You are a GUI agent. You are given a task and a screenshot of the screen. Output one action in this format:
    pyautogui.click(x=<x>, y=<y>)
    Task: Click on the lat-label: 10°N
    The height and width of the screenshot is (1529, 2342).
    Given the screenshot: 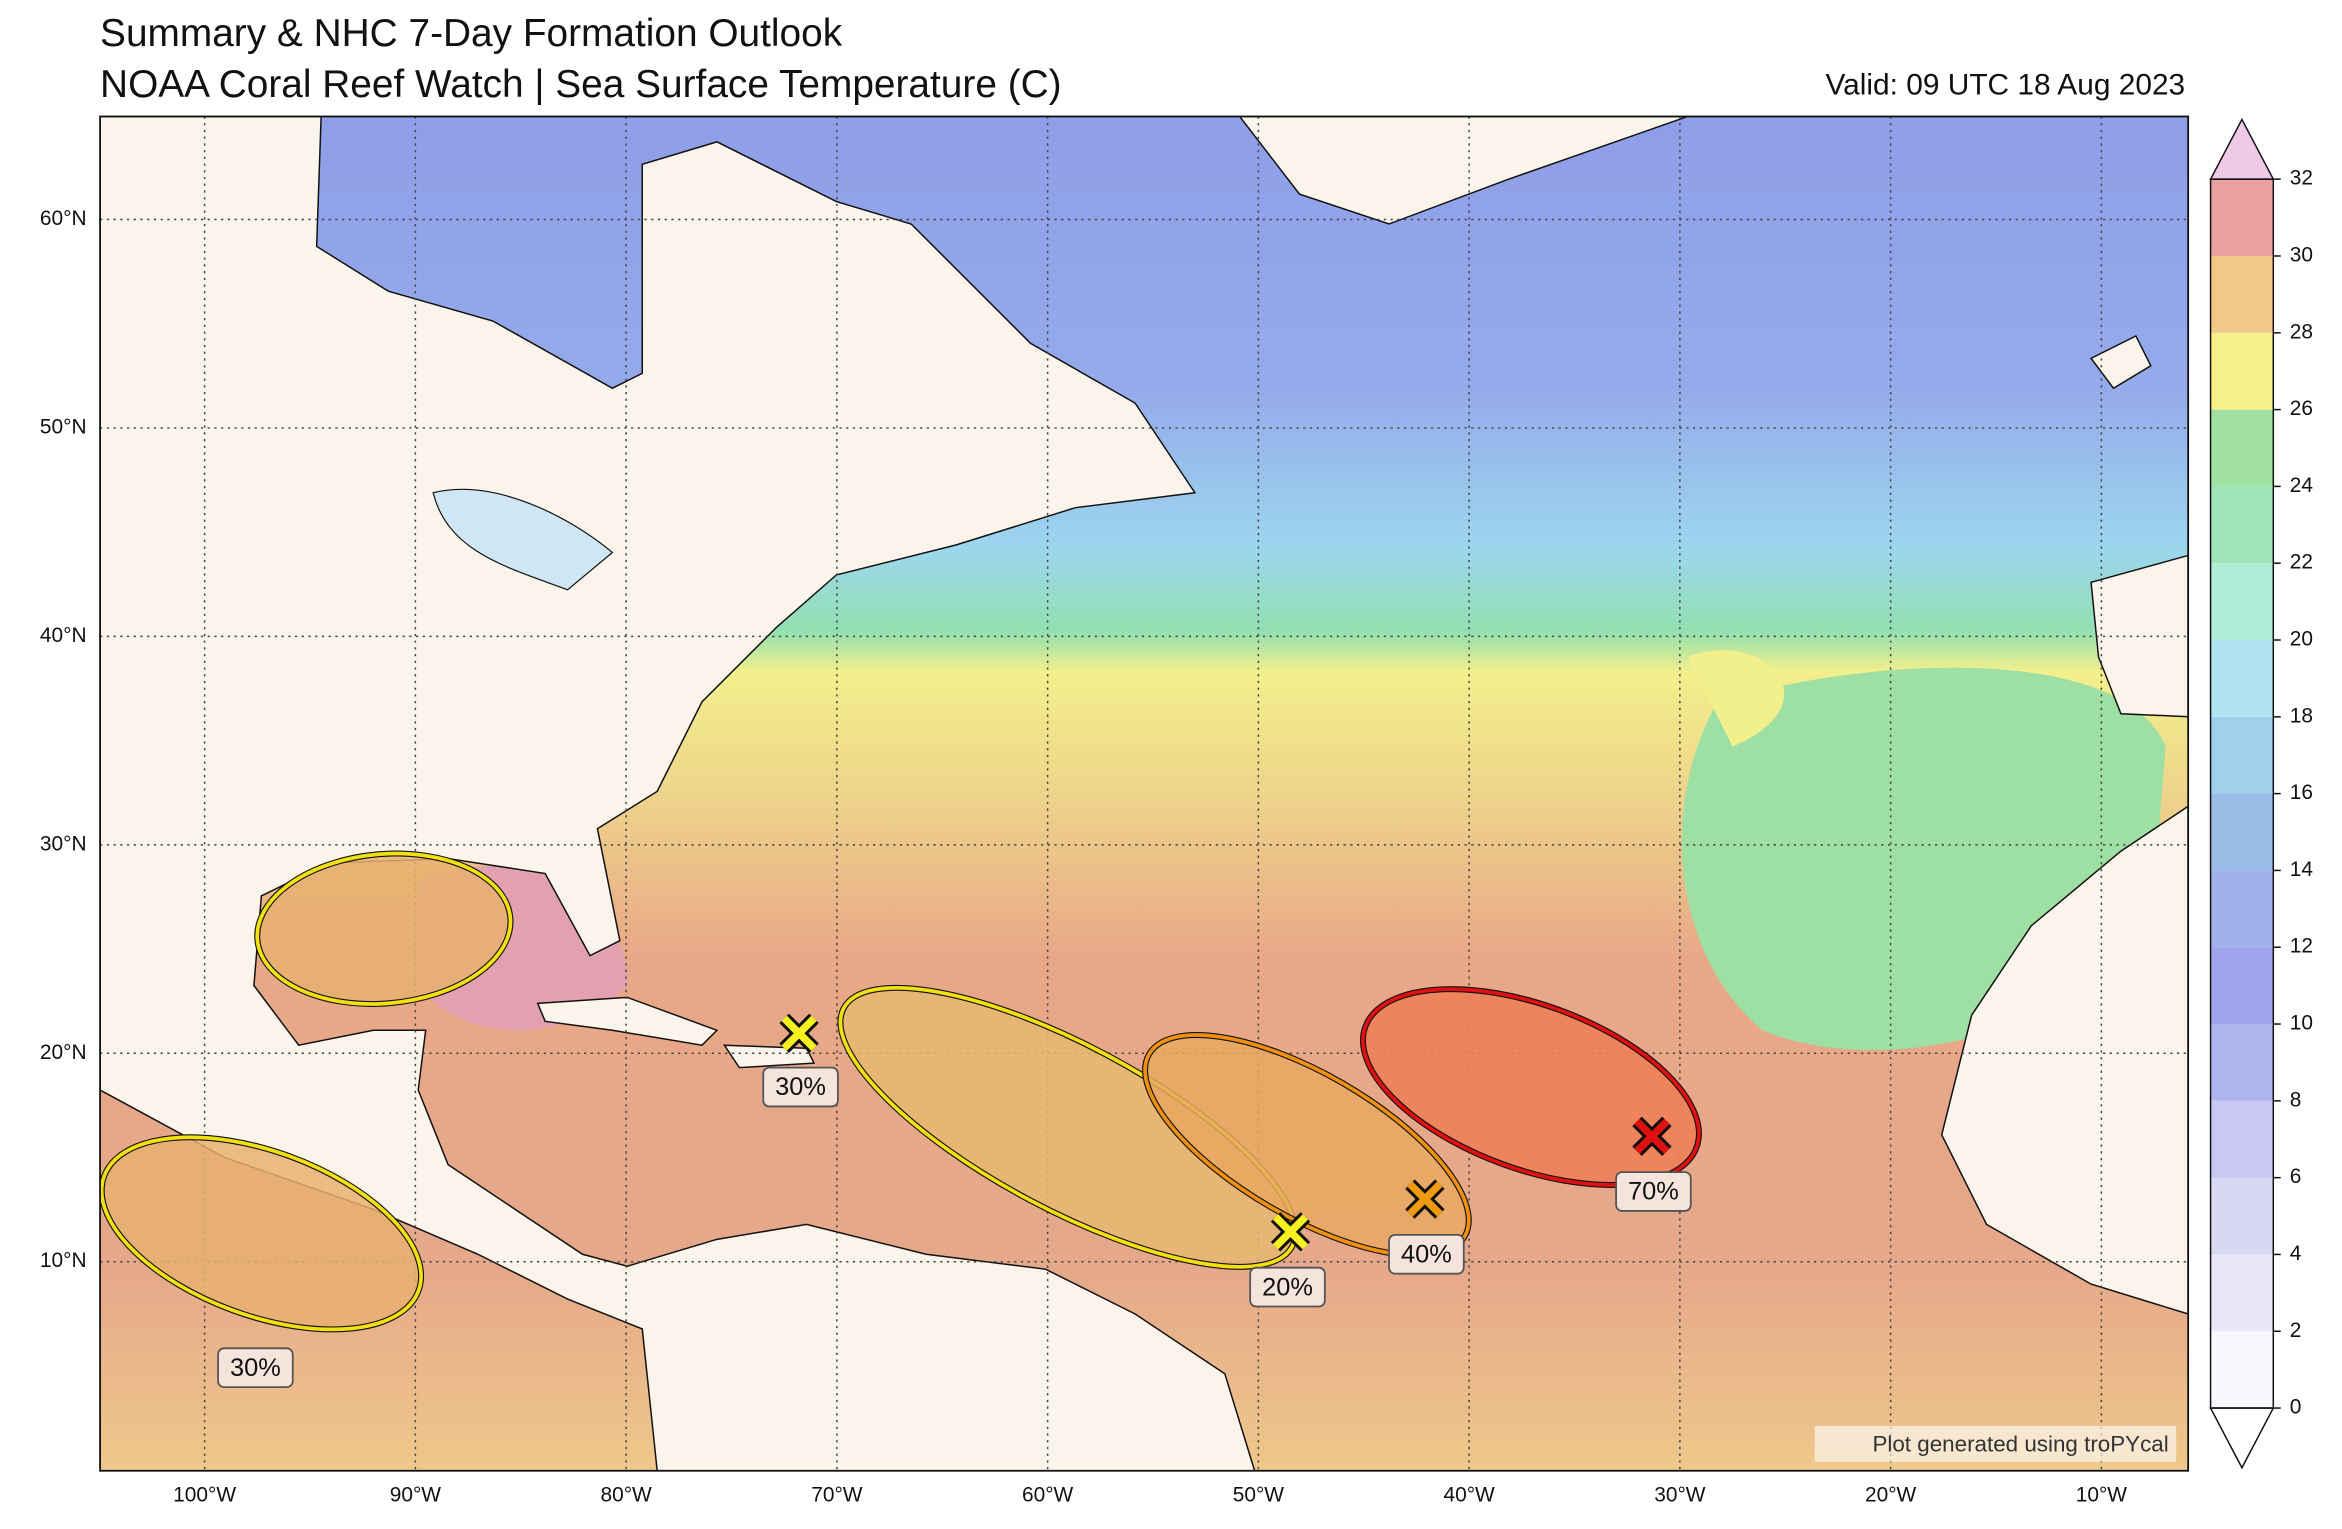 What is the action you would take?
    pyautogui.click(x=63, y=1260)
    